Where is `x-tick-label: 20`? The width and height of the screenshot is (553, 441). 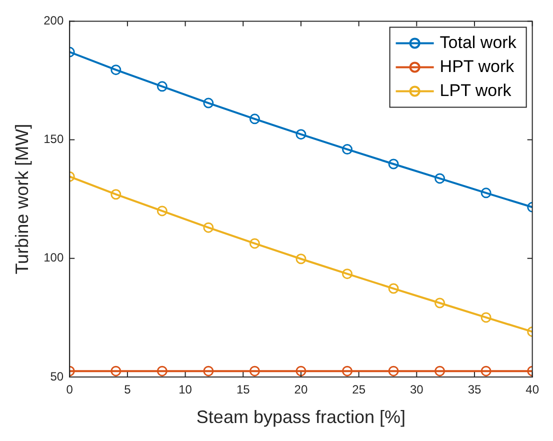 x-tick-label: 20 is located at coordinates (301, 389).